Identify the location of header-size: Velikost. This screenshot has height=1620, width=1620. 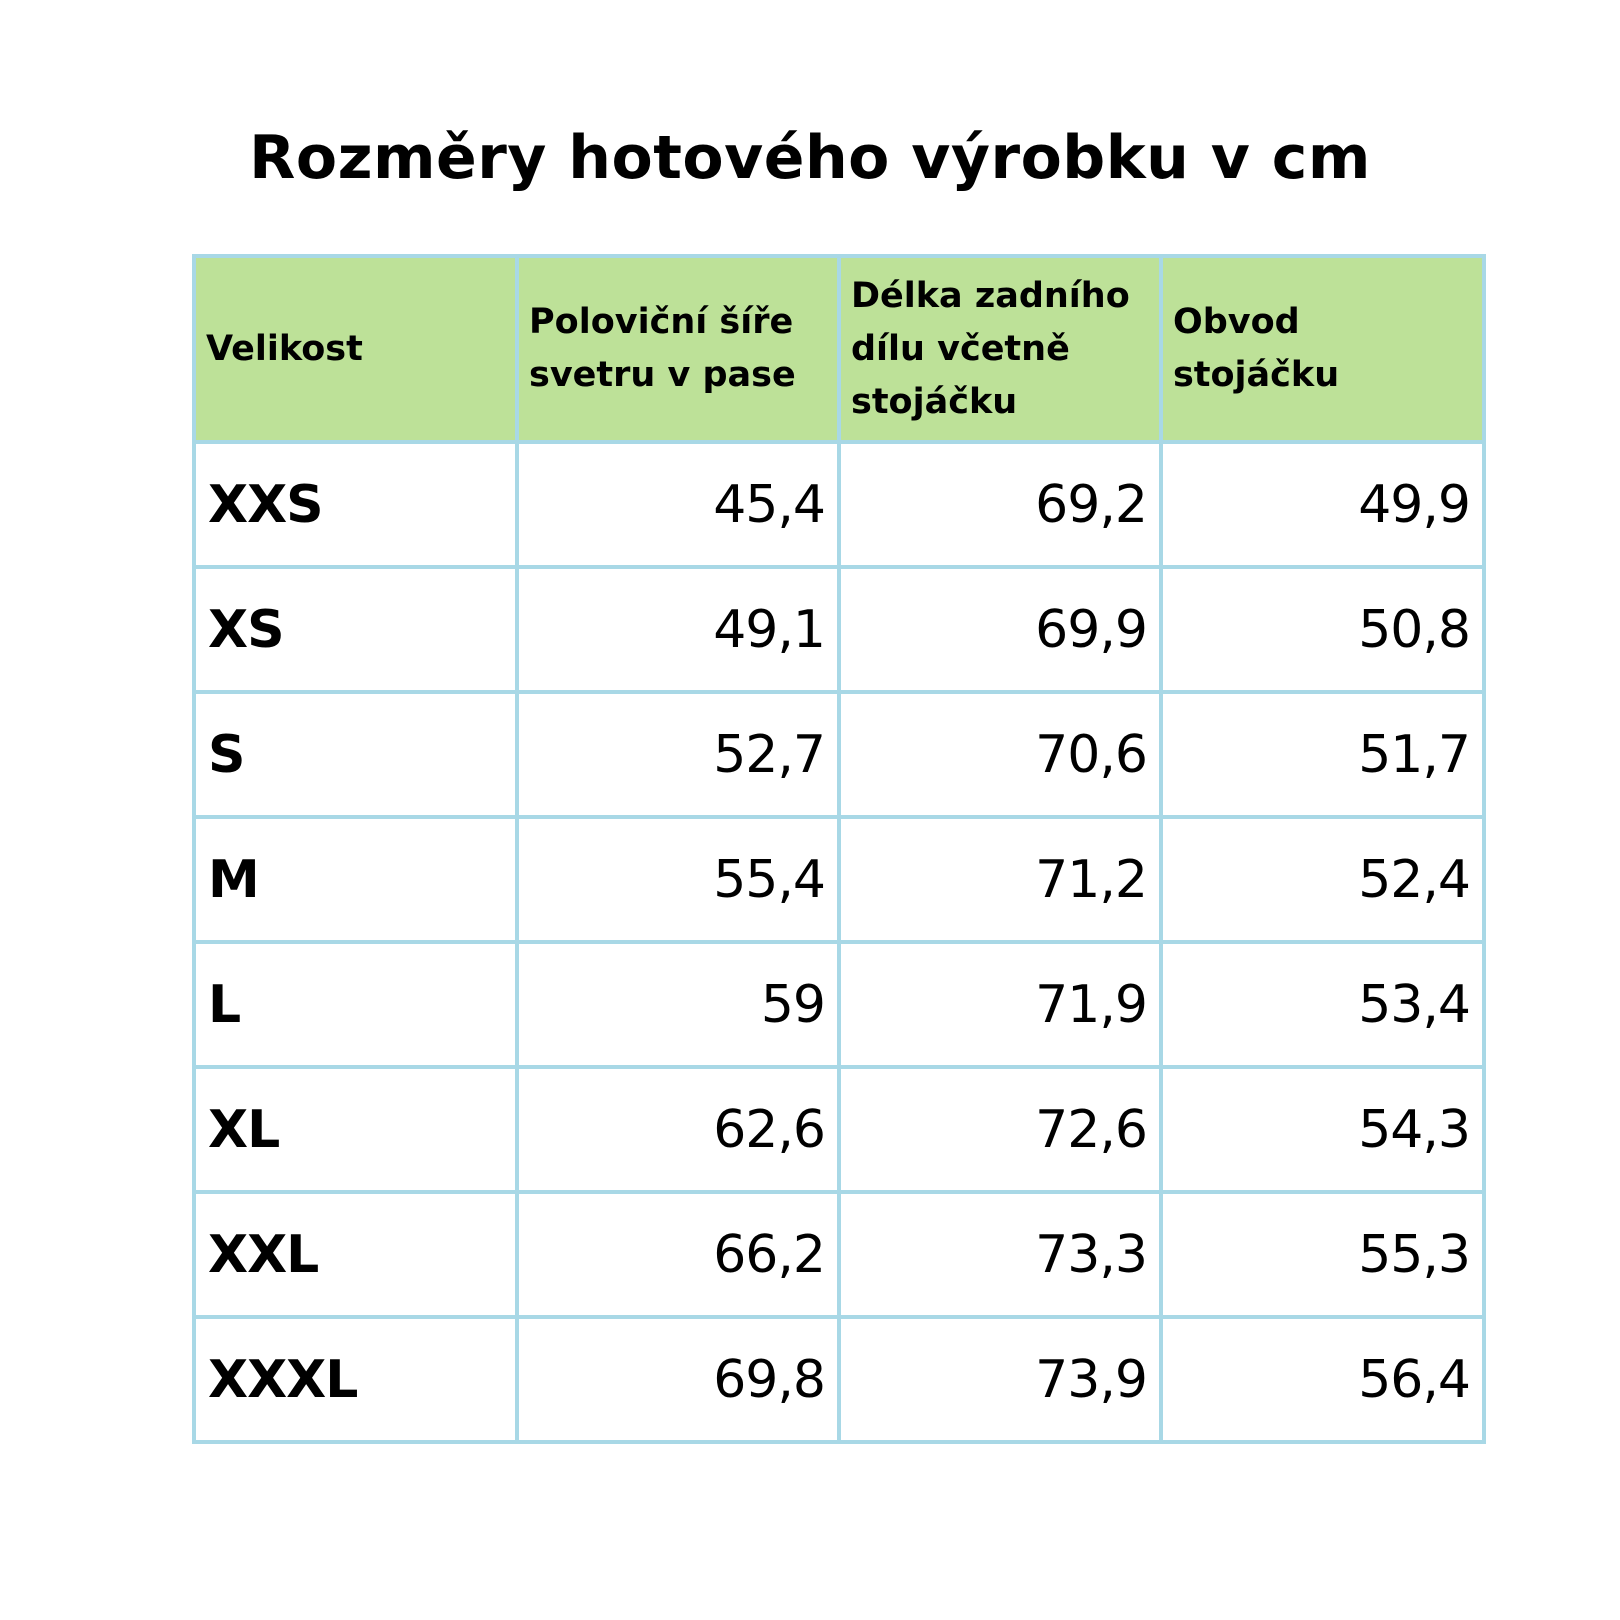
(355, 349).